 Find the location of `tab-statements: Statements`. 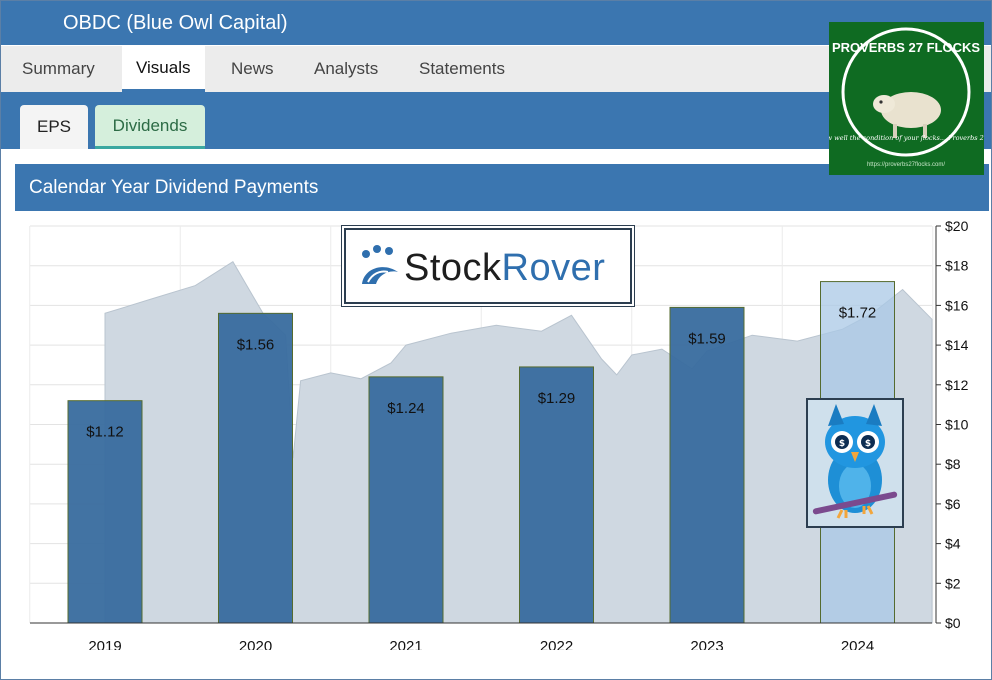

tab-statements: Statements is located at coordinates (462, 68).